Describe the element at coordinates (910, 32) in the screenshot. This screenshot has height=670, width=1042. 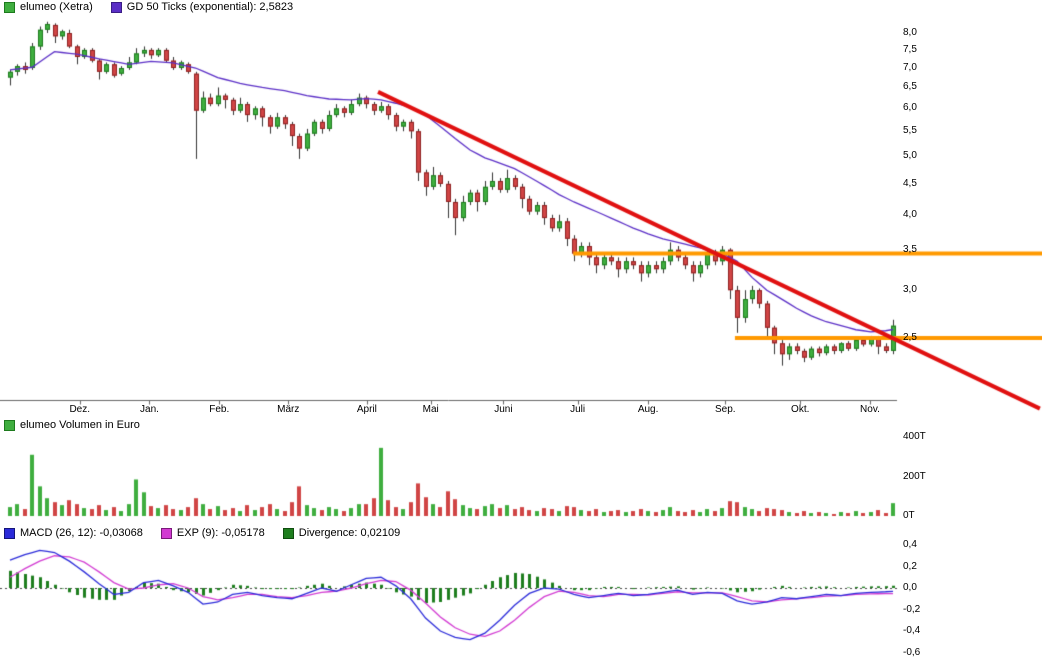
I see `price-y-tick-label: 8,0` at that location.